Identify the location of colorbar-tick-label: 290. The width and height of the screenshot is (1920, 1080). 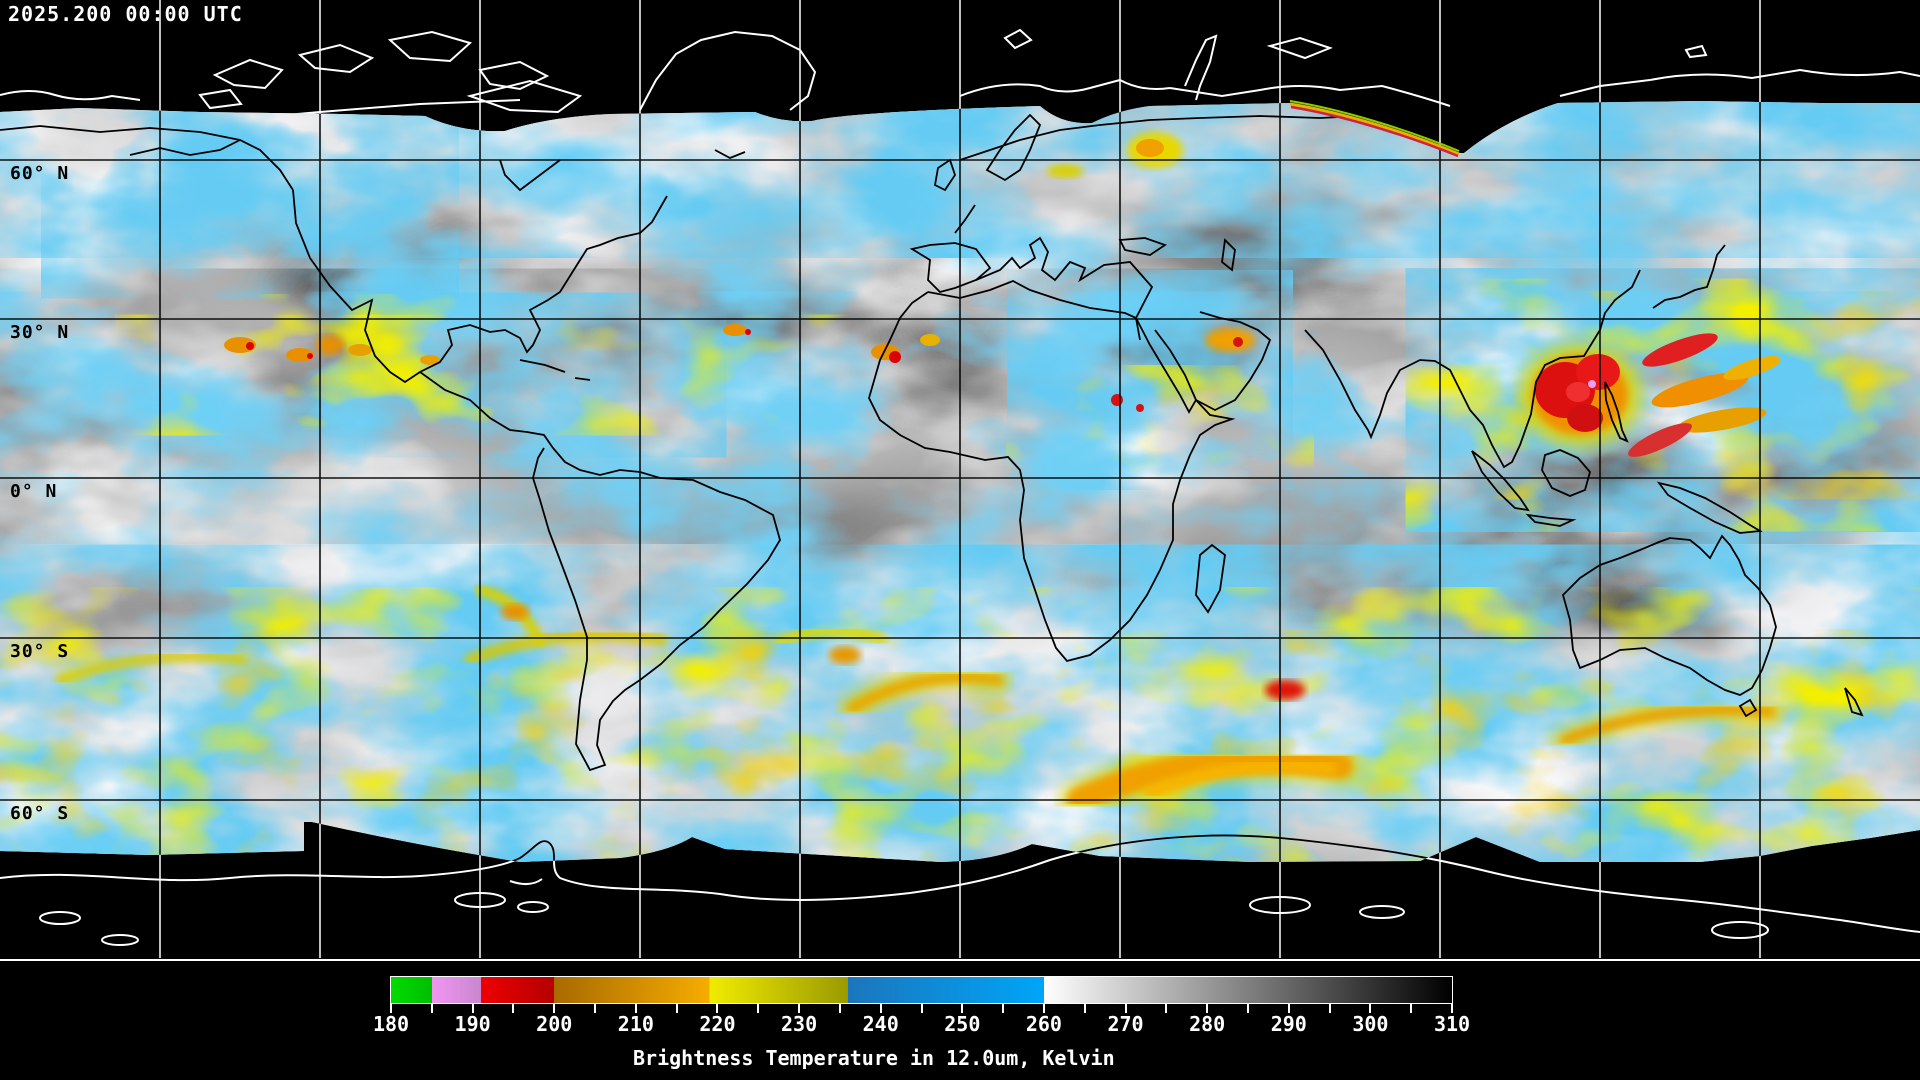
(1288, 1024).